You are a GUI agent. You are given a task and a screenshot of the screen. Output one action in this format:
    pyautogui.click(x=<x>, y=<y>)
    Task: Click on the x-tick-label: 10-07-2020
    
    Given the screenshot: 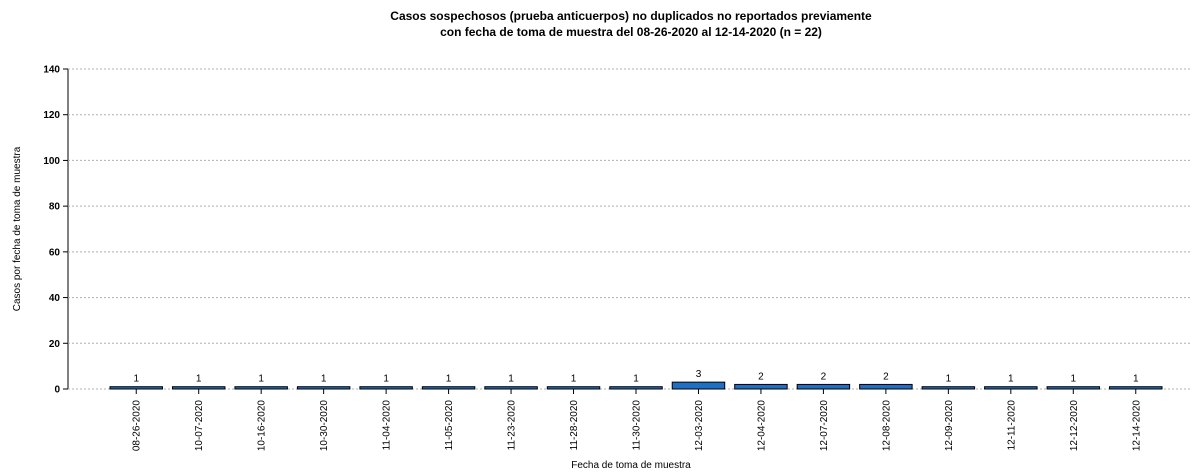 What is the action you would take?
    pyautogui.click(x=199, y=426)
    